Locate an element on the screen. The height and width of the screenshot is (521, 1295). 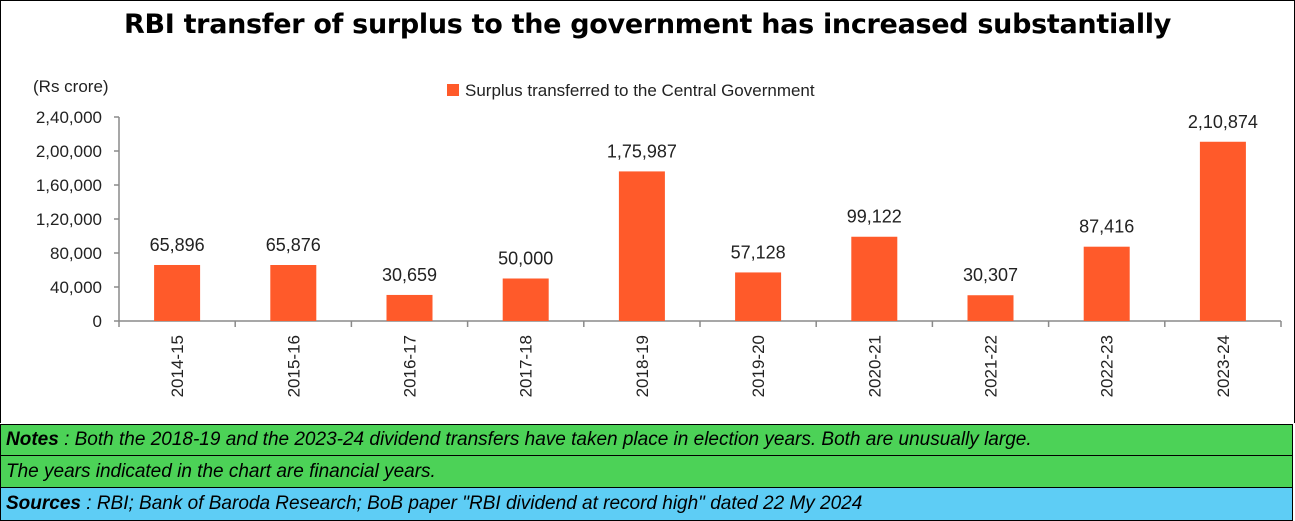
data-label: 65,896 is located at coordinates (177, 245).